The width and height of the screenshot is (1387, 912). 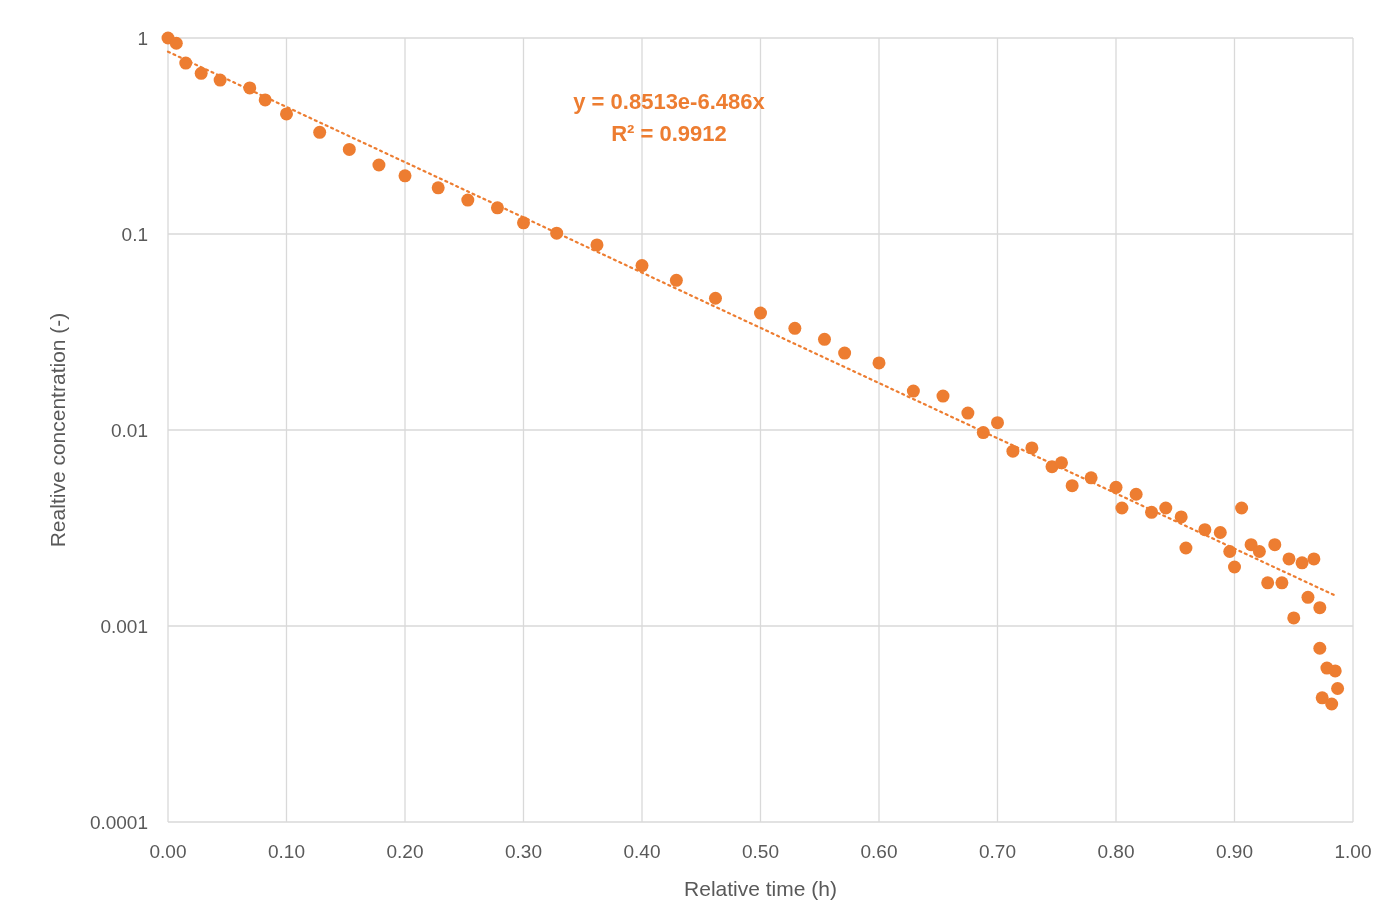 I want to click on x-axis-title: Relative time (h), so click(x=760, y=888).